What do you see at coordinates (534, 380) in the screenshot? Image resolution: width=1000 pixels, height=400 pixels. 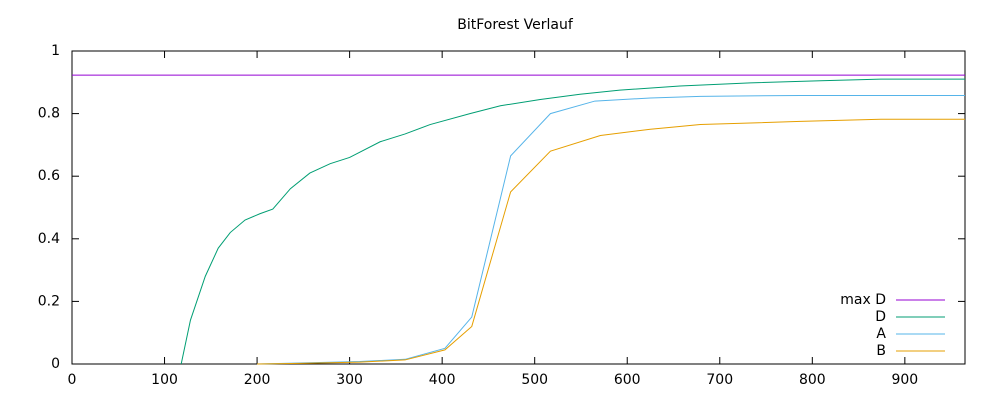 I see `x-tick-label: 500` at bounding box center [534, 380].